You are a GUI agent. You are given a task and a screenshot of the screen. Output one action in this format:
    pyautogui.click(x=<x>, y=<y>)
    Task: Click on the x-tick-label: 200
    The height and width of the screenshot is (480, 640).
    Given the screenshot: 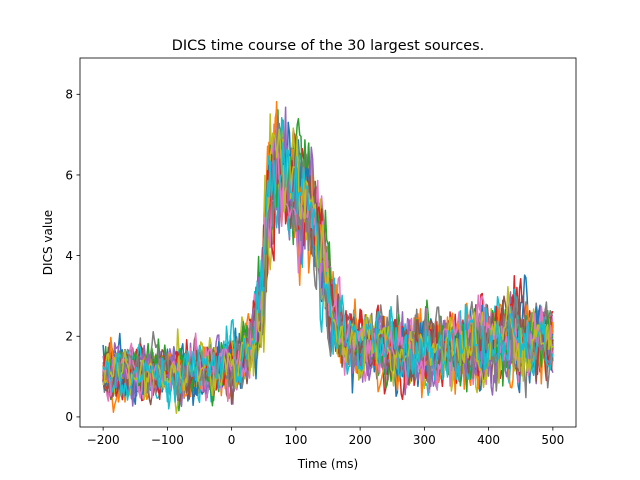 What is the action you would take?
    pyautogui.click(x=360, y=440)
    